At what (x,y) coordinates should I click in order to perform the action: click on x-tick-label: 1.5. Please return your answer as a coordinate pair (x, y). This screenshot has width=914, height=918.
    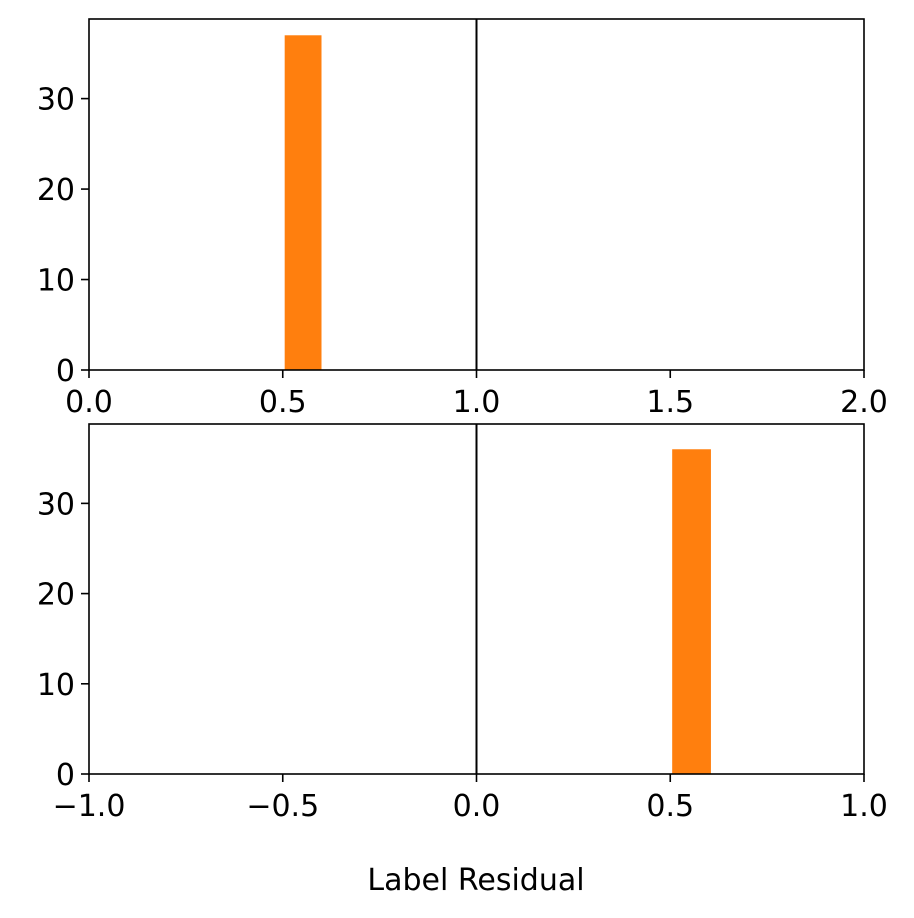
    Looking at the image, I should click on (670, 402).